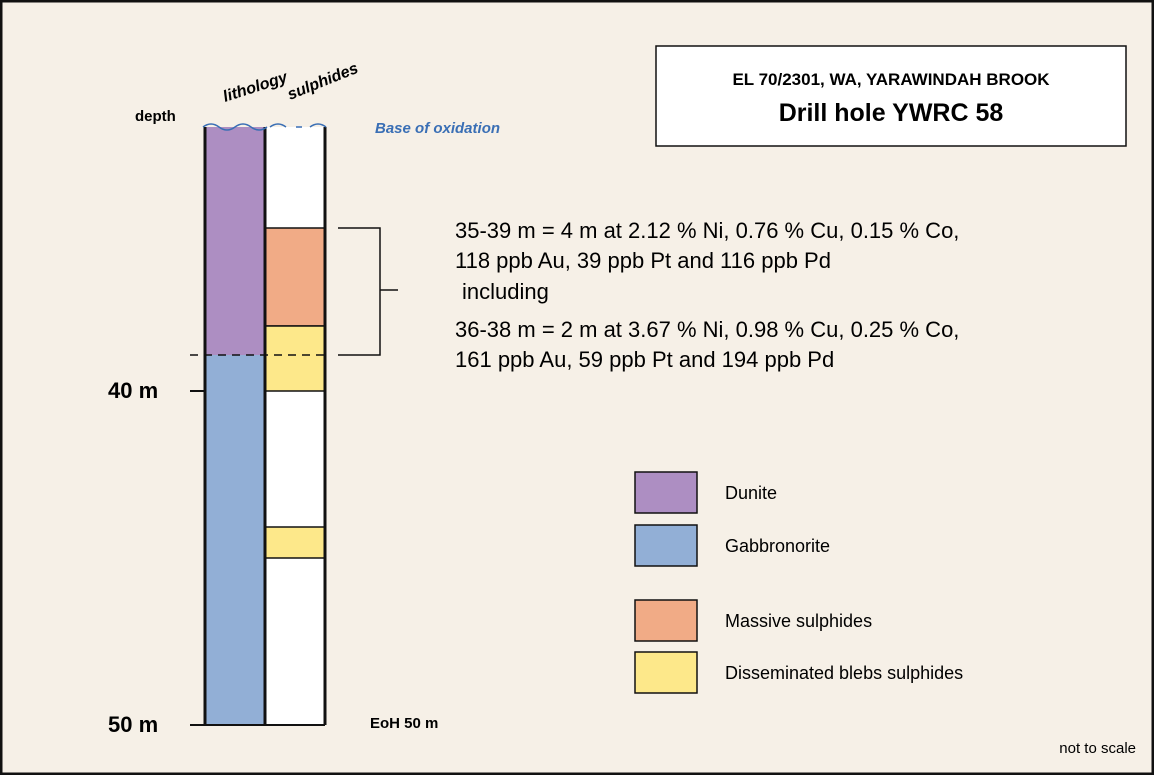 The image size is (1154, 775). What do you see at coordinates (505, 291) in the screenshot?
I see `intercept-text: including` at bounding box center [505, 291].